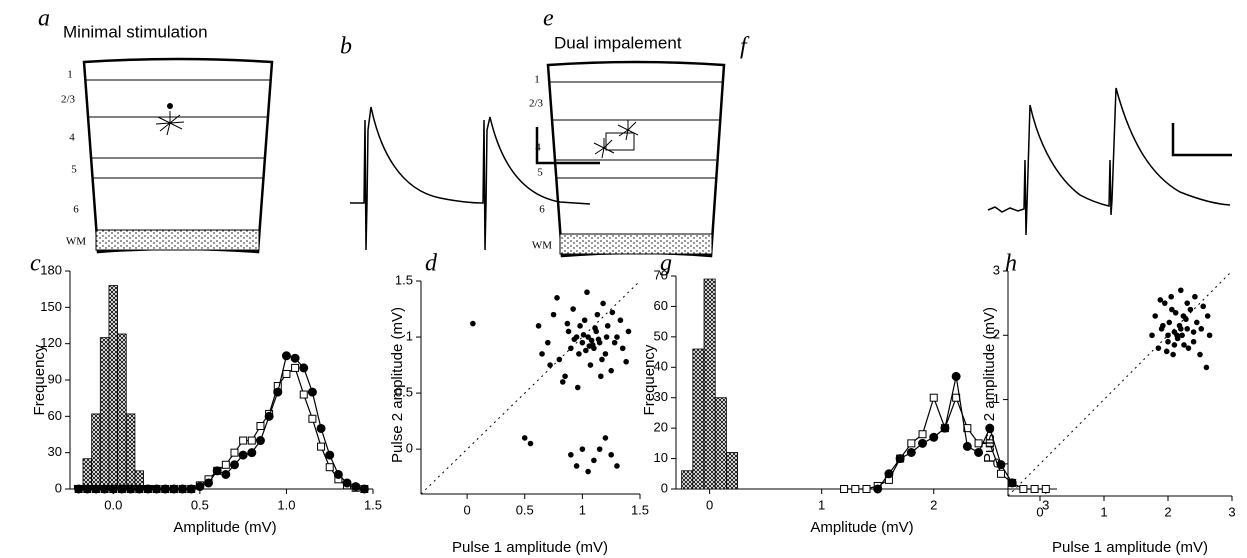  I want to click on layer-label: 4, so click(72, 138).